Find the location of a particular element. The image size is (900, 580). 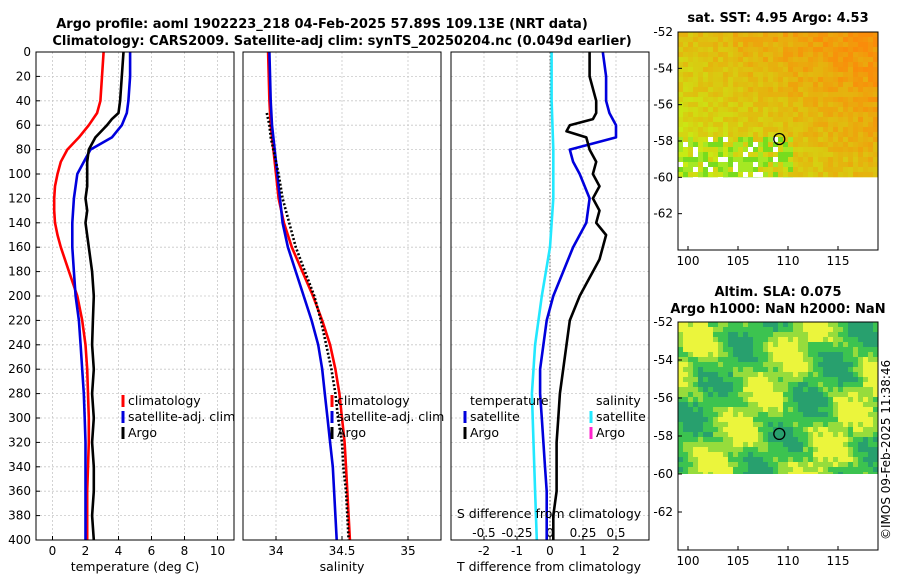

sla-map: 100 105 110 115 -52 -54 -56 -58 -60 -62 is located at coordinates (766, 441).